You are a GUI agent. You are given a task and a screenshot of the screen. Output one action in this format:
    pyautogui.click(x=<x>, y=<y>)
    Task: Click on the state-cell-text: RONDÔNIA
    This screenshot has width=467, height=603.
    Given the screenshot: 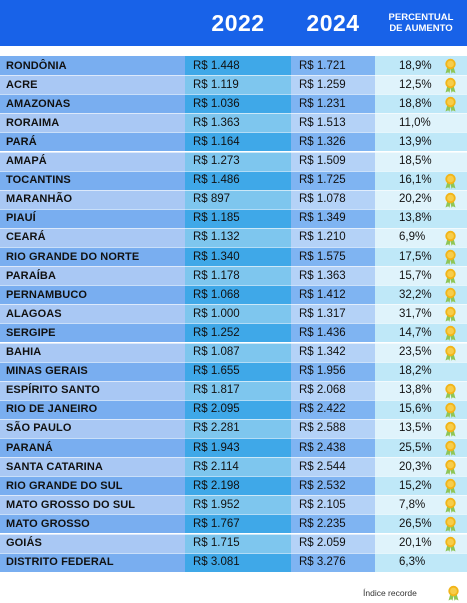 What is the action you would take?
    pyautogui.click(x=36, y=65)
    